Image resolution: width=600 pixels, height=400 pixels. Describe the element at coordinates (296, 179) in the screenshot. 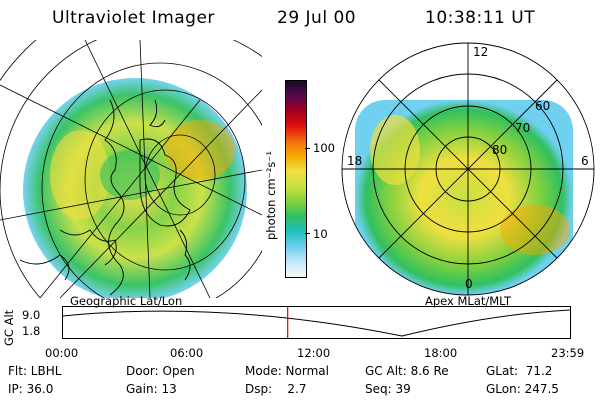

I see `color-bar` at that location.